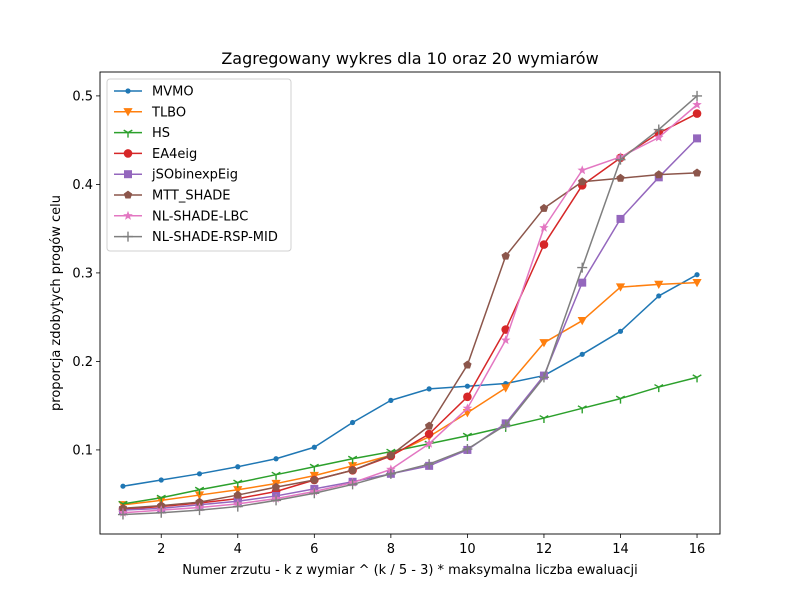 The height and width of the screenshot is (604, 800). I want to click on legend-label: HS, so click(161, 133).